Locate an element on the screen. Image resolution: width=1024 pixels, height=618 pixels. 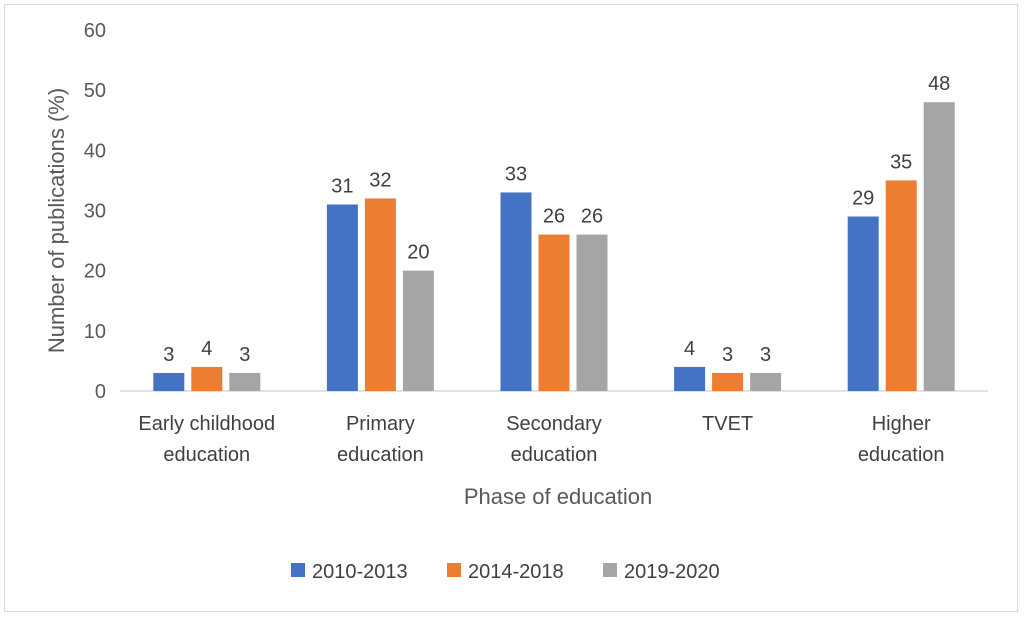
category-label: Secondary education is located at coordinates (554, 439).